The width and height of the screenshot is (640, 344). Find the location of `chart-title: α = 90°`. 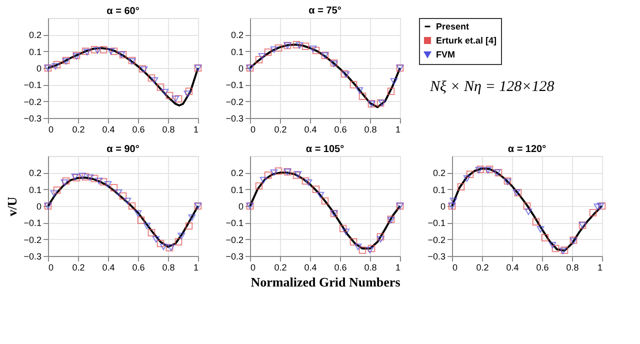

chart-title: α = 90° is located at coordinates (123, 149).